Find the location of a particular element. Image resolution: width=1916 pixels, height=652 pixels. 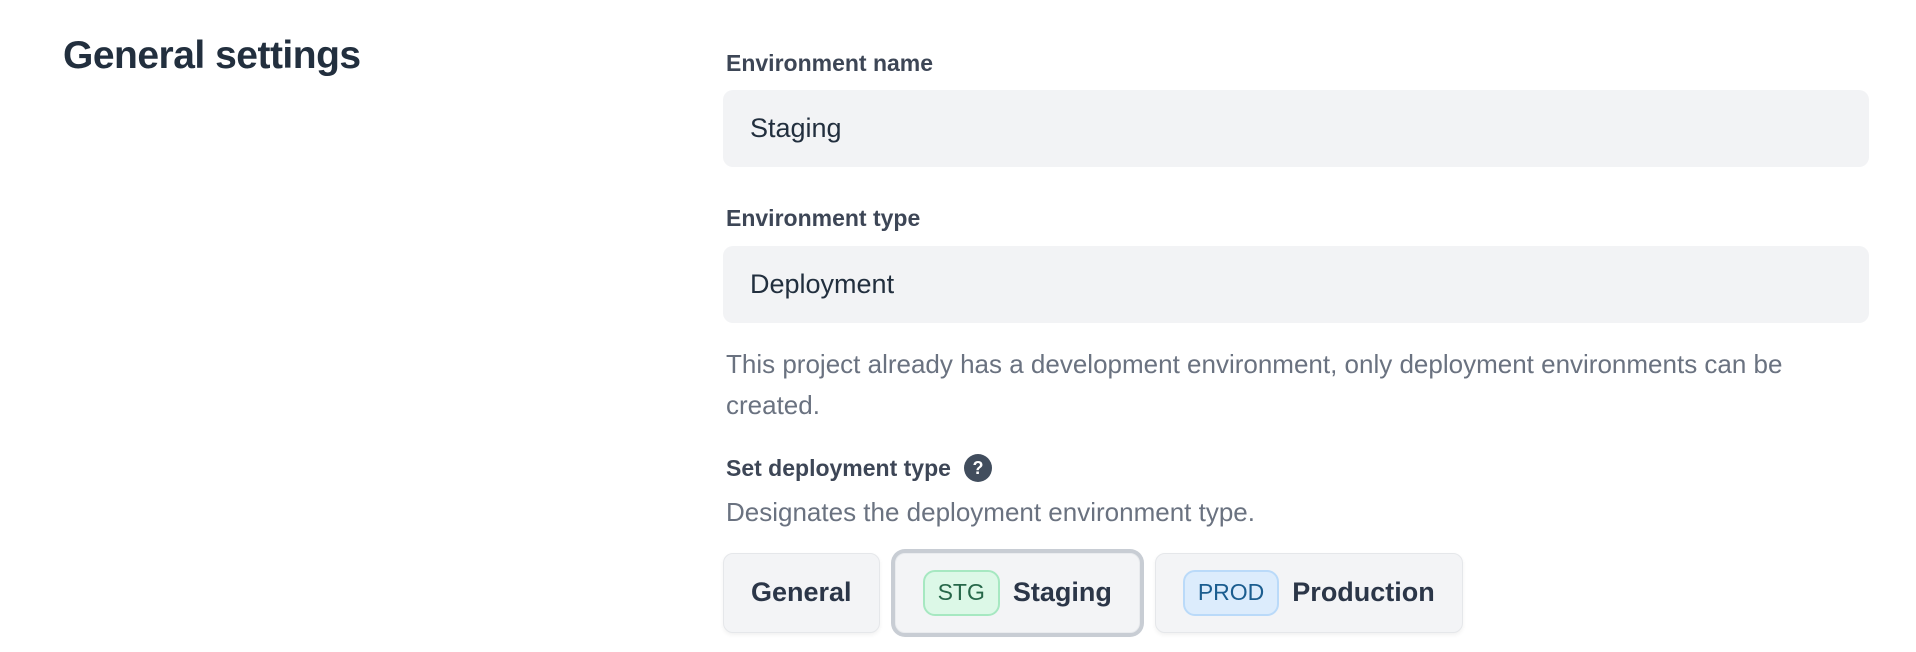

environment-type-input is located at coordinates (1296, 284).